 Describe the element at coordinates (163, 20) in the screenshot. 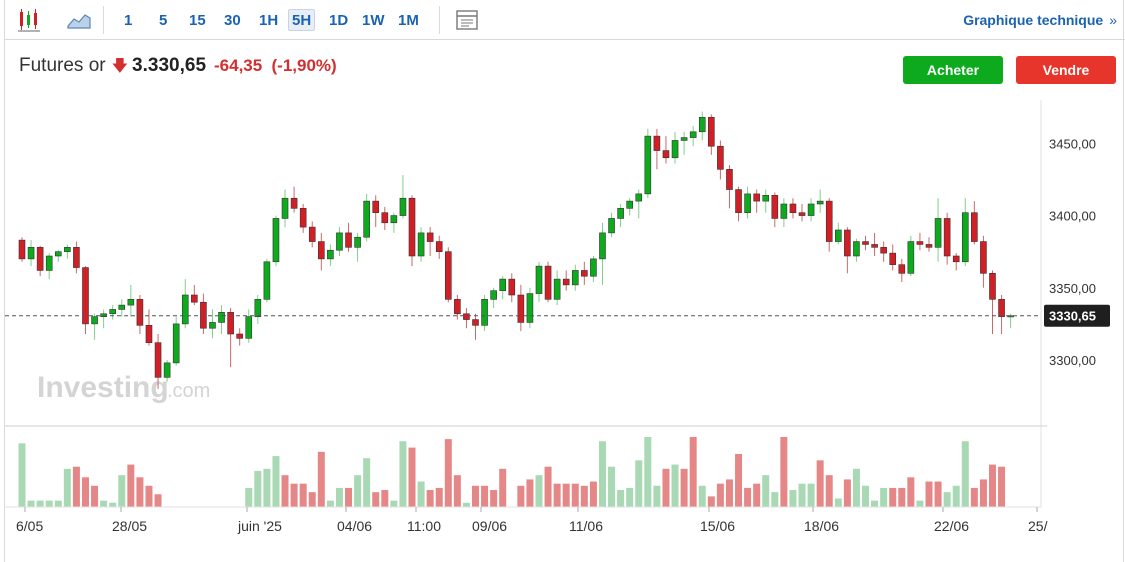

I see `timeframe-5: 5` at that location.